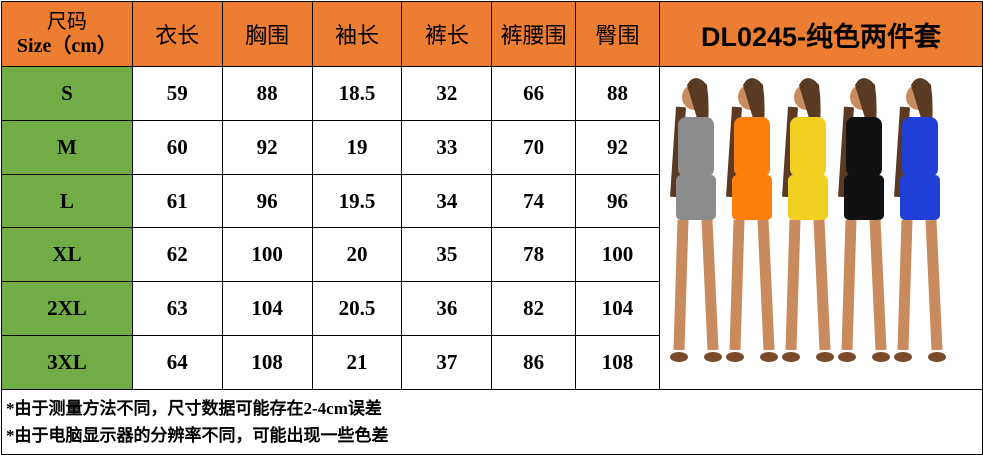  I want to click on value-cell: 60, so click(177, 147).